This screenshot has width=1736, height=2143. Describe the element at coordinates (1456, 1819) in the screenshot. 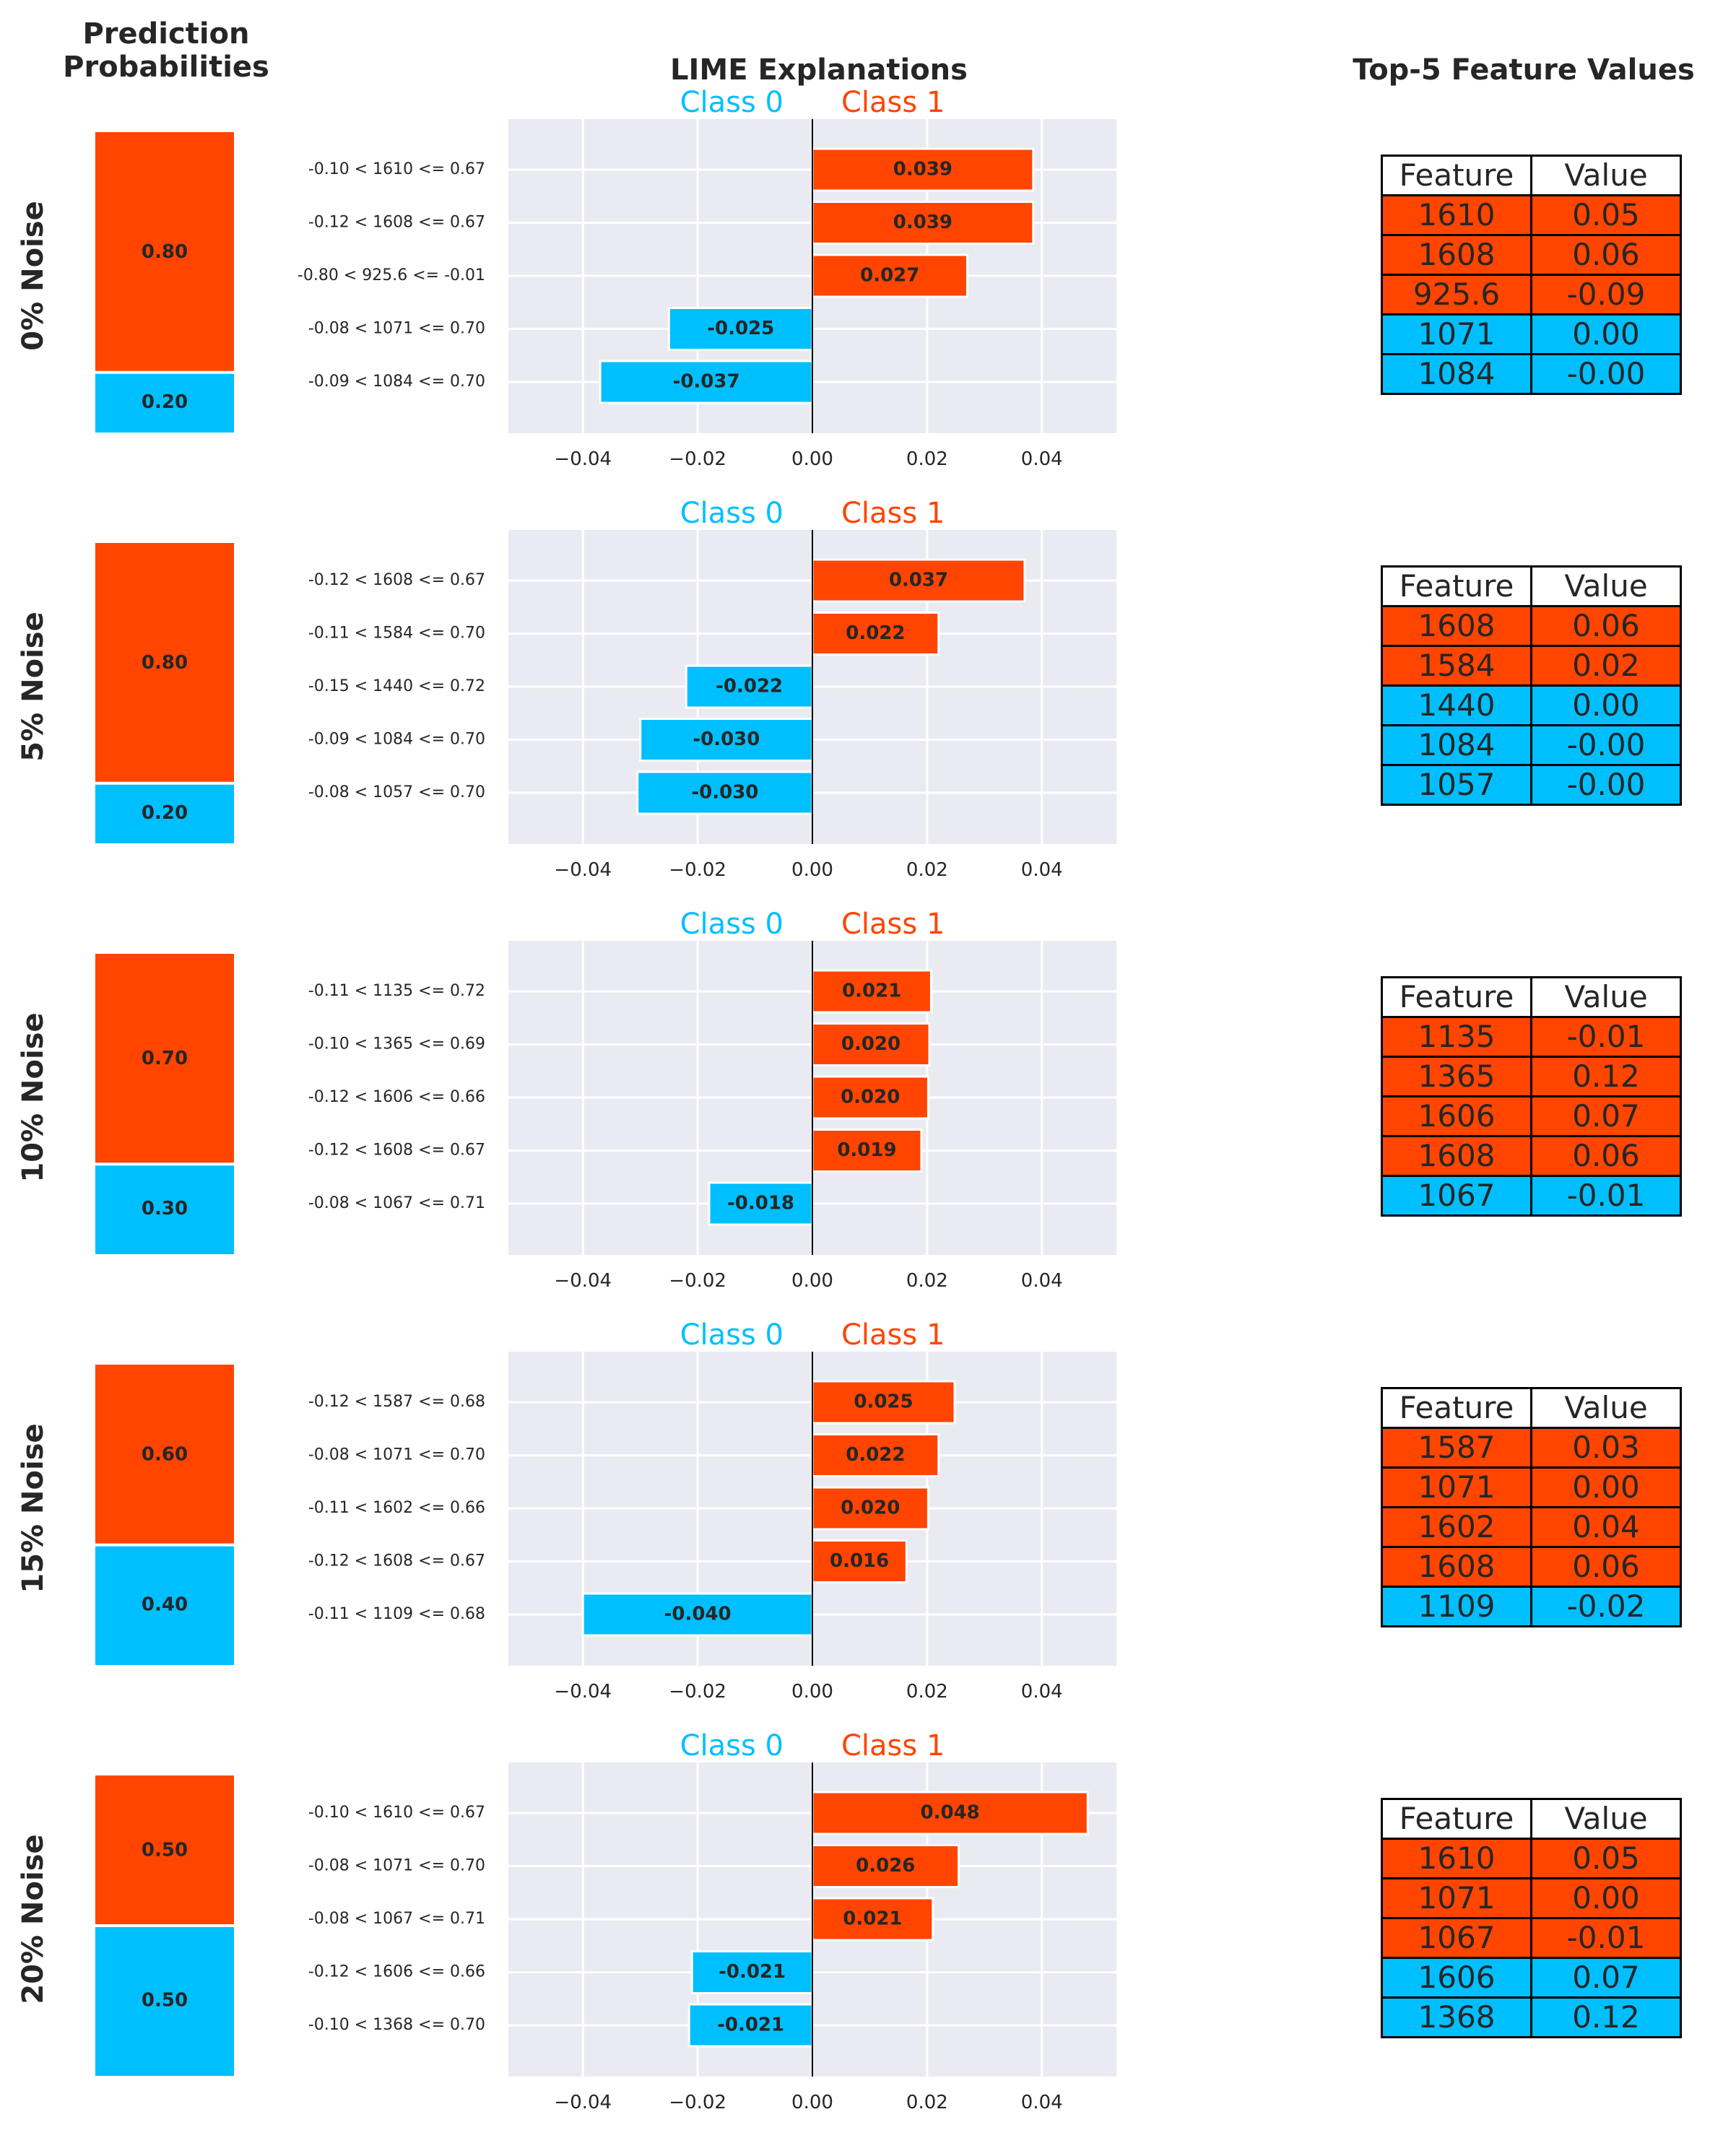

I see `header-feature: Feature` at that location.